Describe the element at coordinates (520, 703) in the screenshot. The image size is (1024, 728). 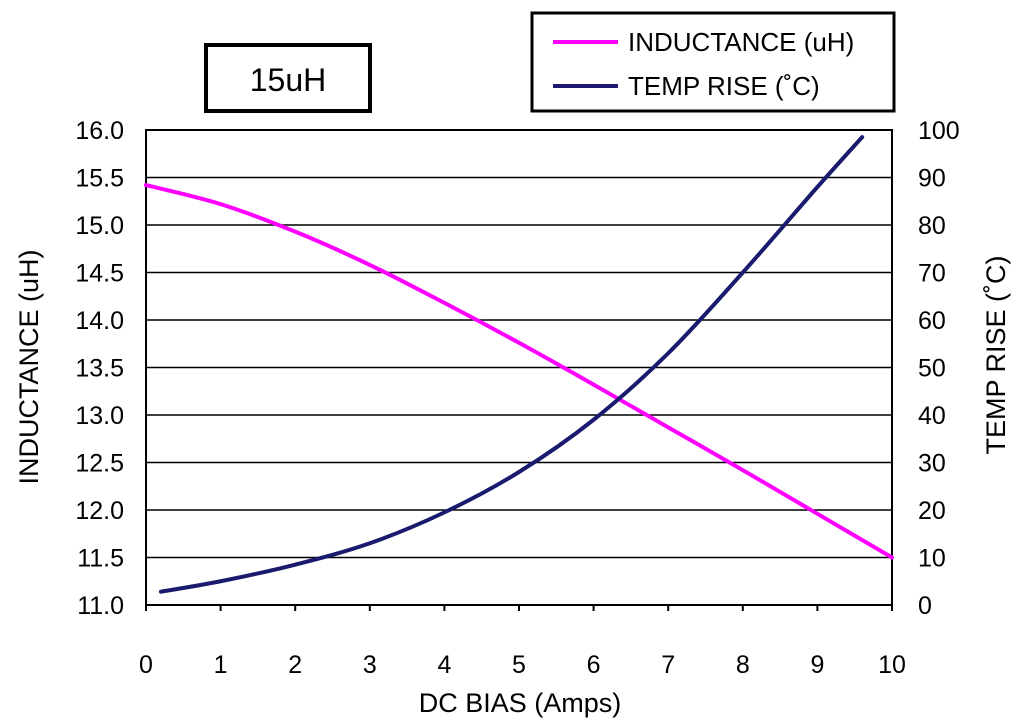
I see `x-axis-title: DC BIAS (Amps)` at that location.